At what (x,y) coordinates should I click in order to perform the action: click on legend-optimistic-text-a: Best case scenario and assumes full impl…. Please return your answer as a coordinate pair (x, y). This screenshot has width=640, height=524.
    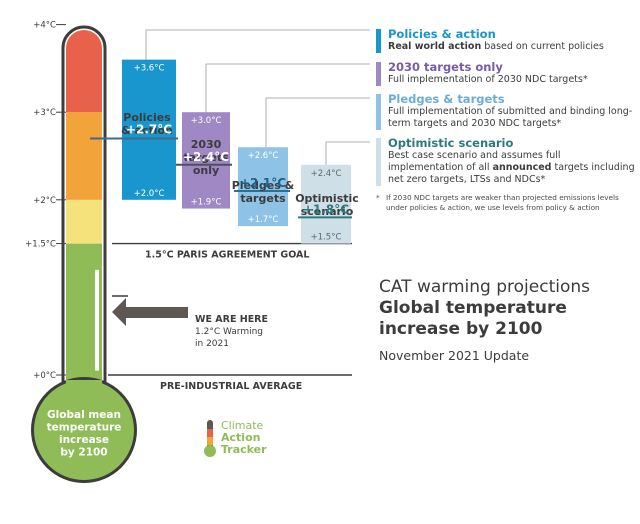
    Looking at the image, I should click on (474, 161).